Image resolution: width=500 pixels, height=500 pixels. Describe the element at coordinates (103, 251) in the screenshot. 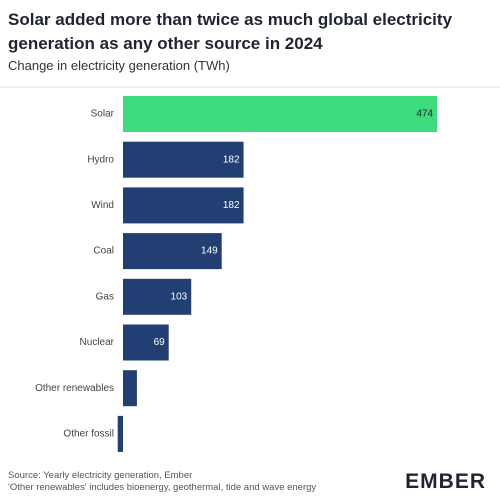

I see `category-label: Coal` at that location.